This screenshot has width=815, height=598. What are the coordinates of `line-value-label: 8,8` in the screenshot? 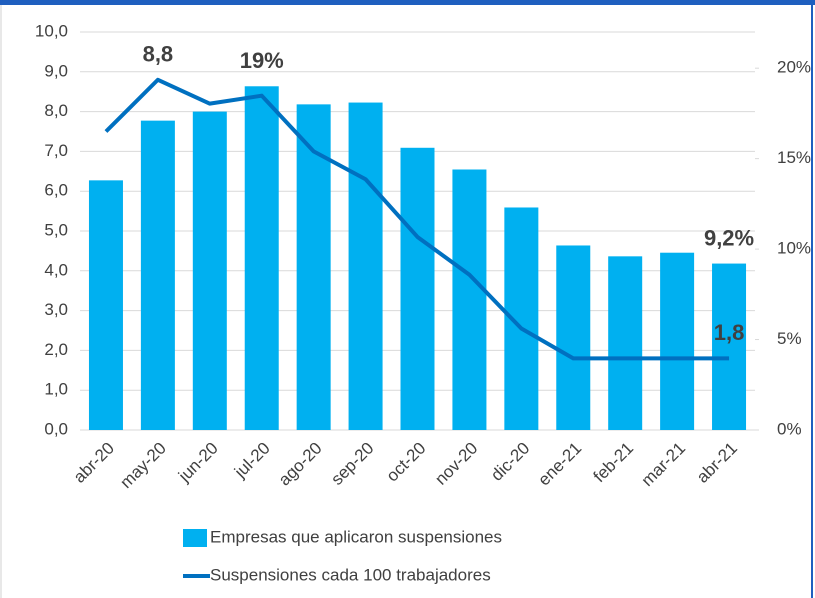 It's located at (158, 54).